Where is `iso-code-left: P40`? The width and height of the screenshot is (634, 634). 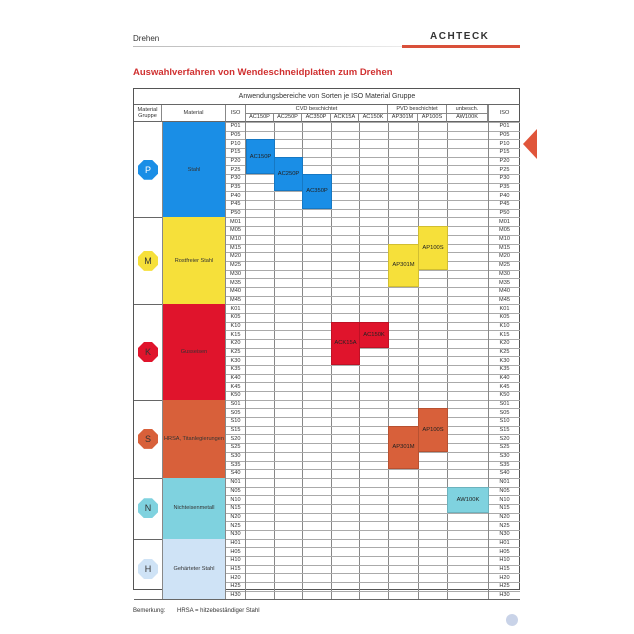 iso-code-left: P40 is located at coordinates (236, 196).